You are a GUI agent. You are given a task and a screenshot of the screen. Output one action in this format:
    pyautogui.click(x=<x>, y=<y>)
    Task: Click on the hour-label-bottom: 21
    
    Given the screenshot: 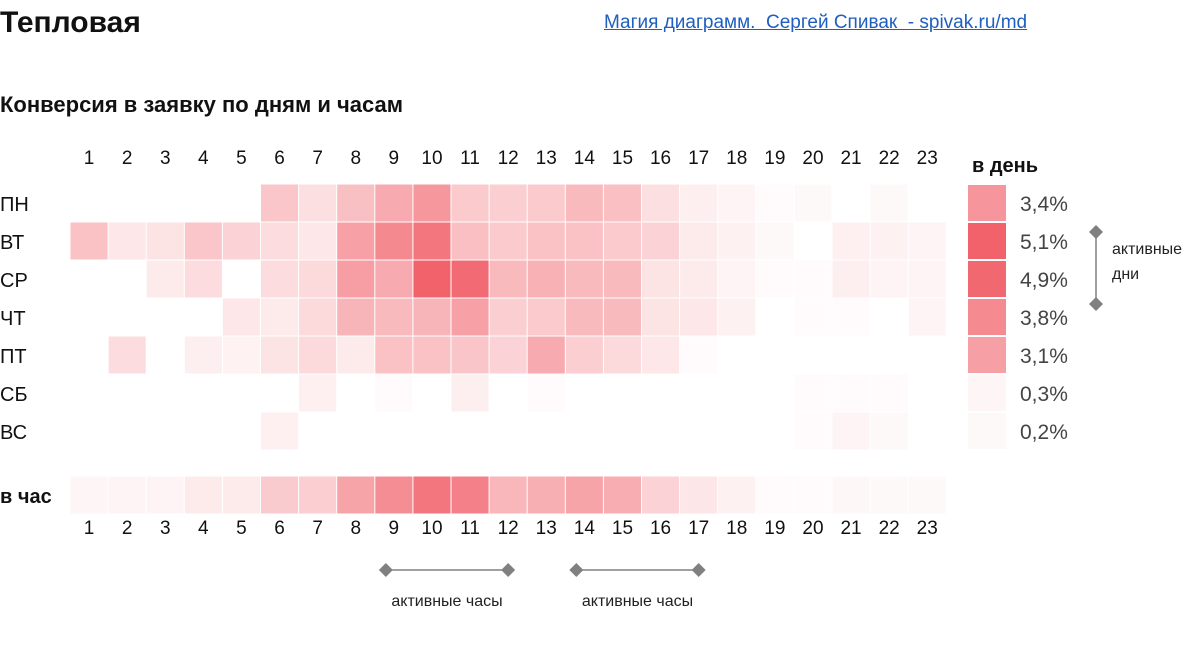 What is the action you would take?
    pyautogui.click(x=850, y=528)
    